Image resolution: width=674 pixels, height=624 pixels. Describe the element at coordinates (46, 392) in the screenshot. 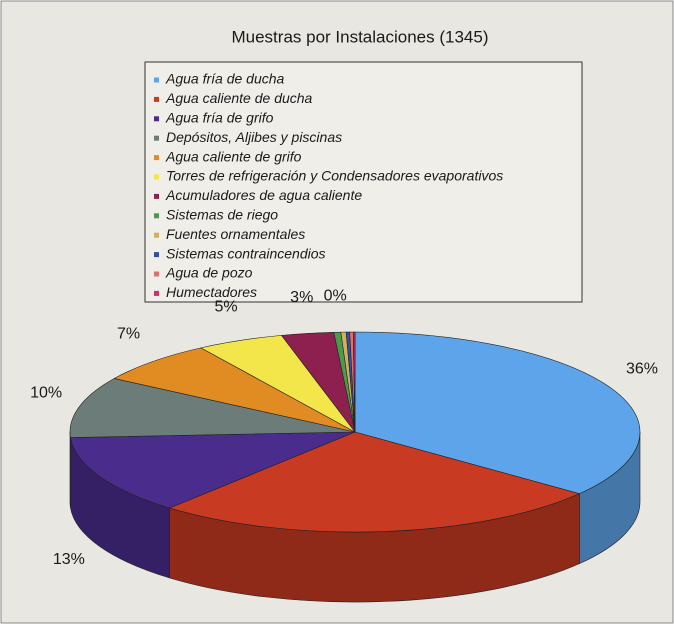

I see `data-label: 10%` at that location.